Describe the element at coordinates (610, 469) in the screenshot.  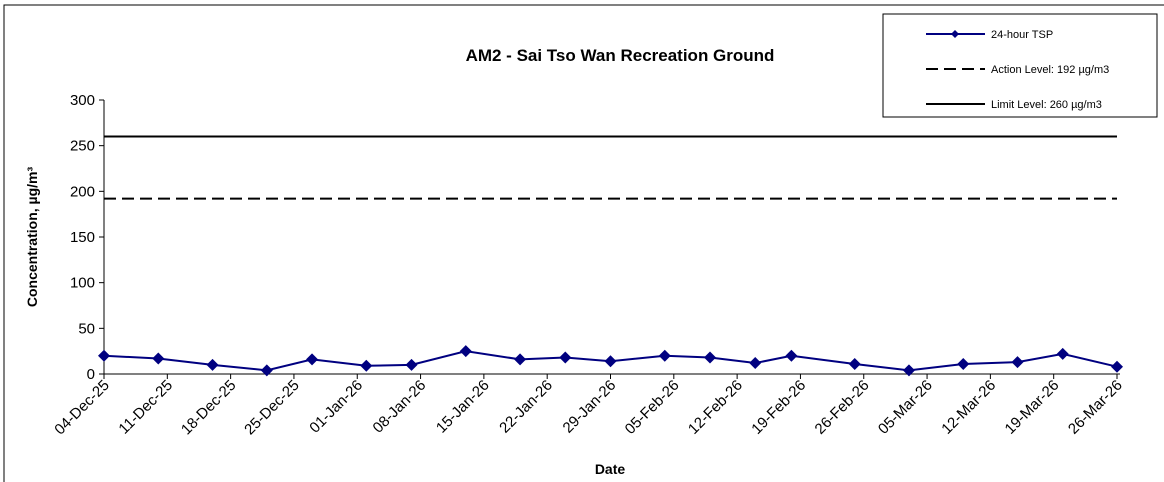
I see `x-axis-label: Date` at that location.